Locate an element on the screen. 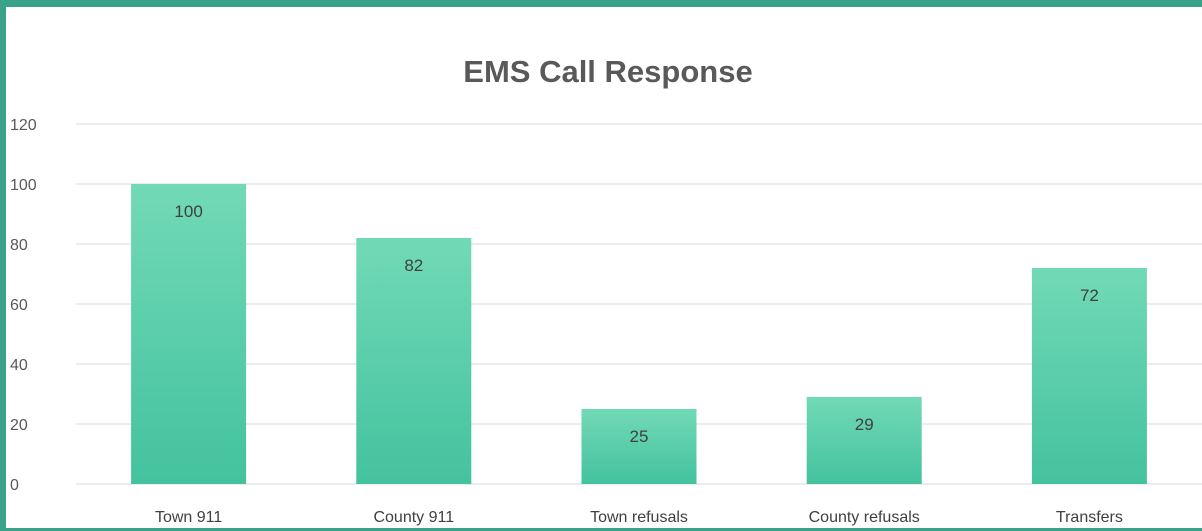  y-tick-label: 0 is located at coordinates (14, 485).